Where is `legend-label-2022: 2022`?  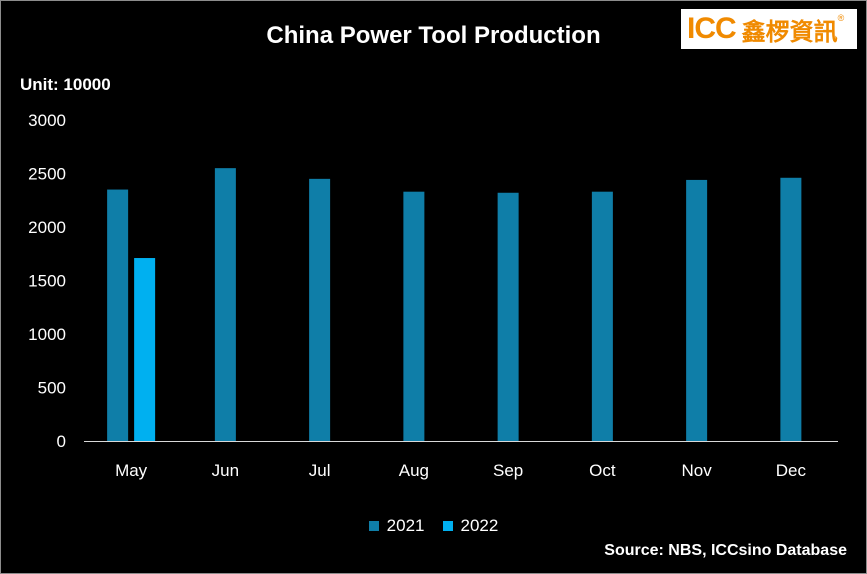 legend-label-2022: 2022 is located at coordinates (479, 525).